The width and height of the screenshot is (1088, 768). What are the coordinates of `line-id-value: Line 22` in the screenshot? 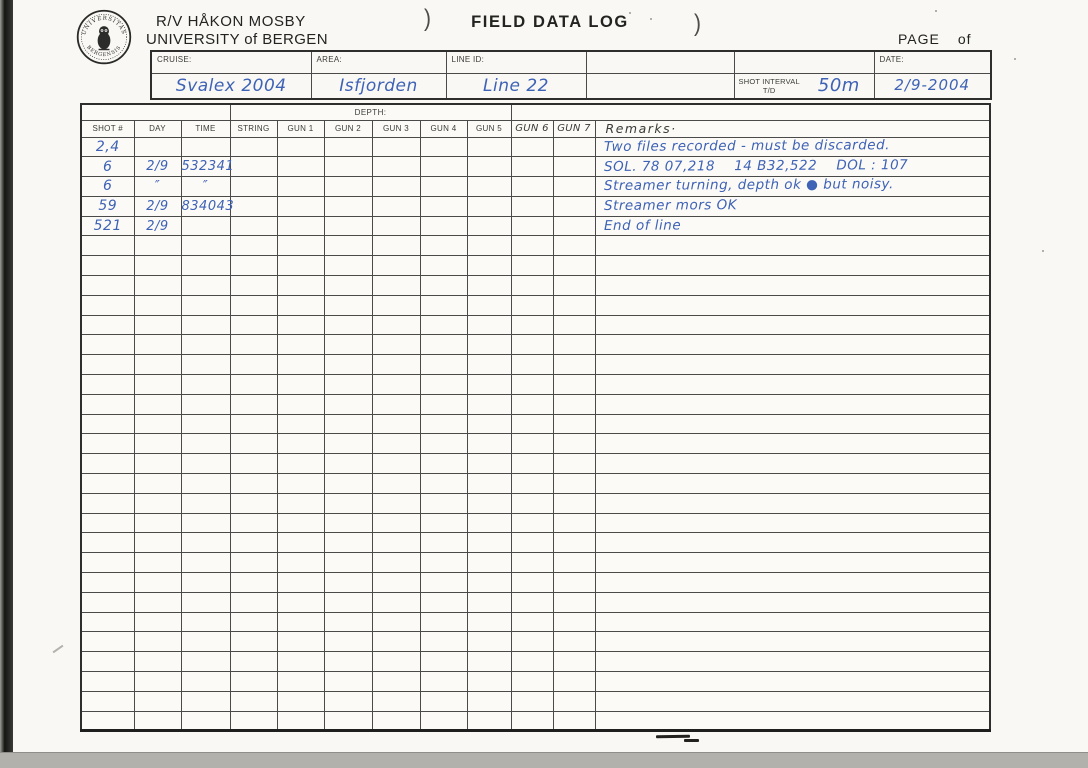 It's located at (516, 85).